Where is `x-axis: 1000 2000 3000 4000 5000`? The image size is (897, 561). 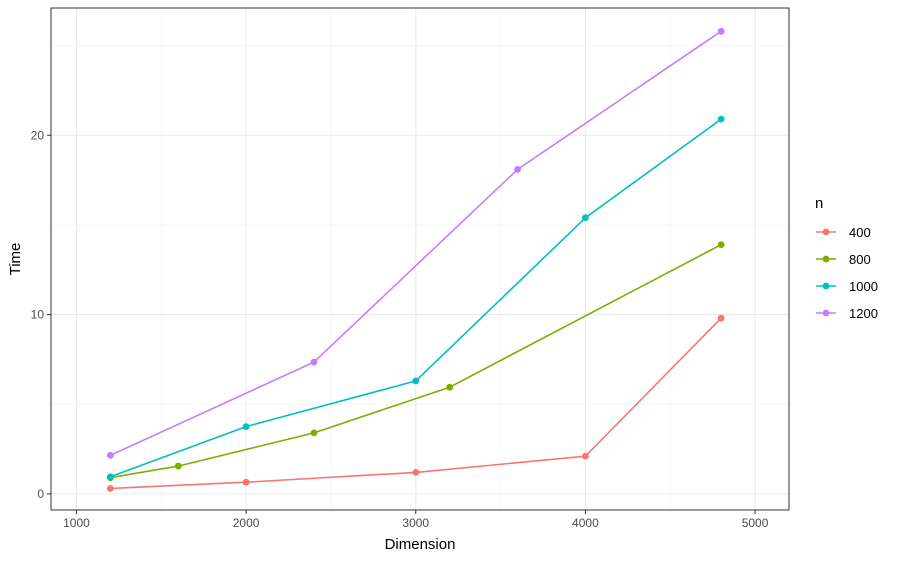
x-axis: 1000 2000 3000 4000 5000 is located at coordinates (416, 520).